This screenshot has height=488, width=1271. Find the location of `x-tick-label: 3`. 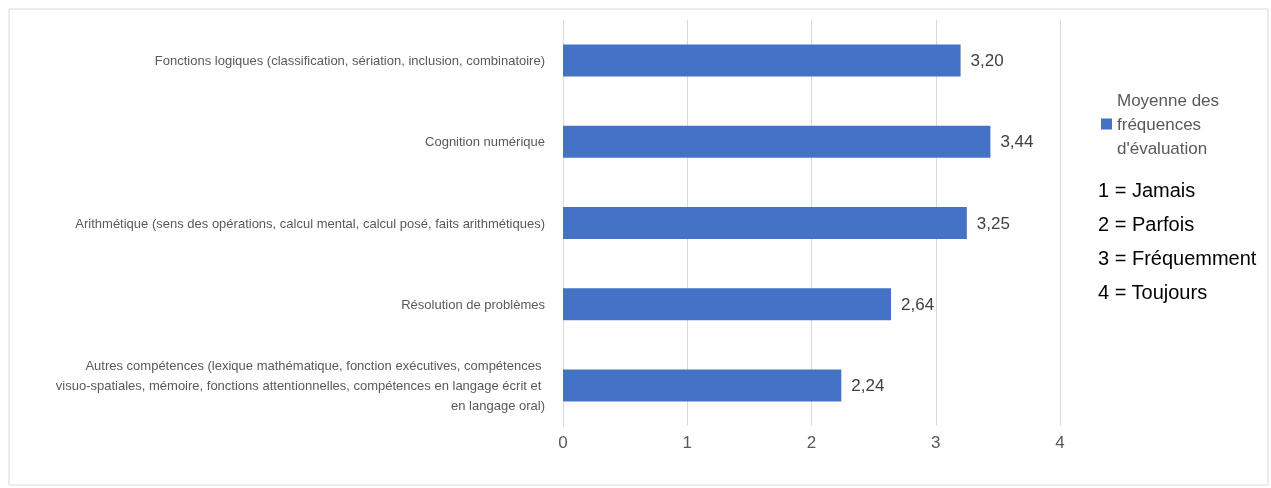

x-tick-label: 3 is located at coordinates (936, 442).